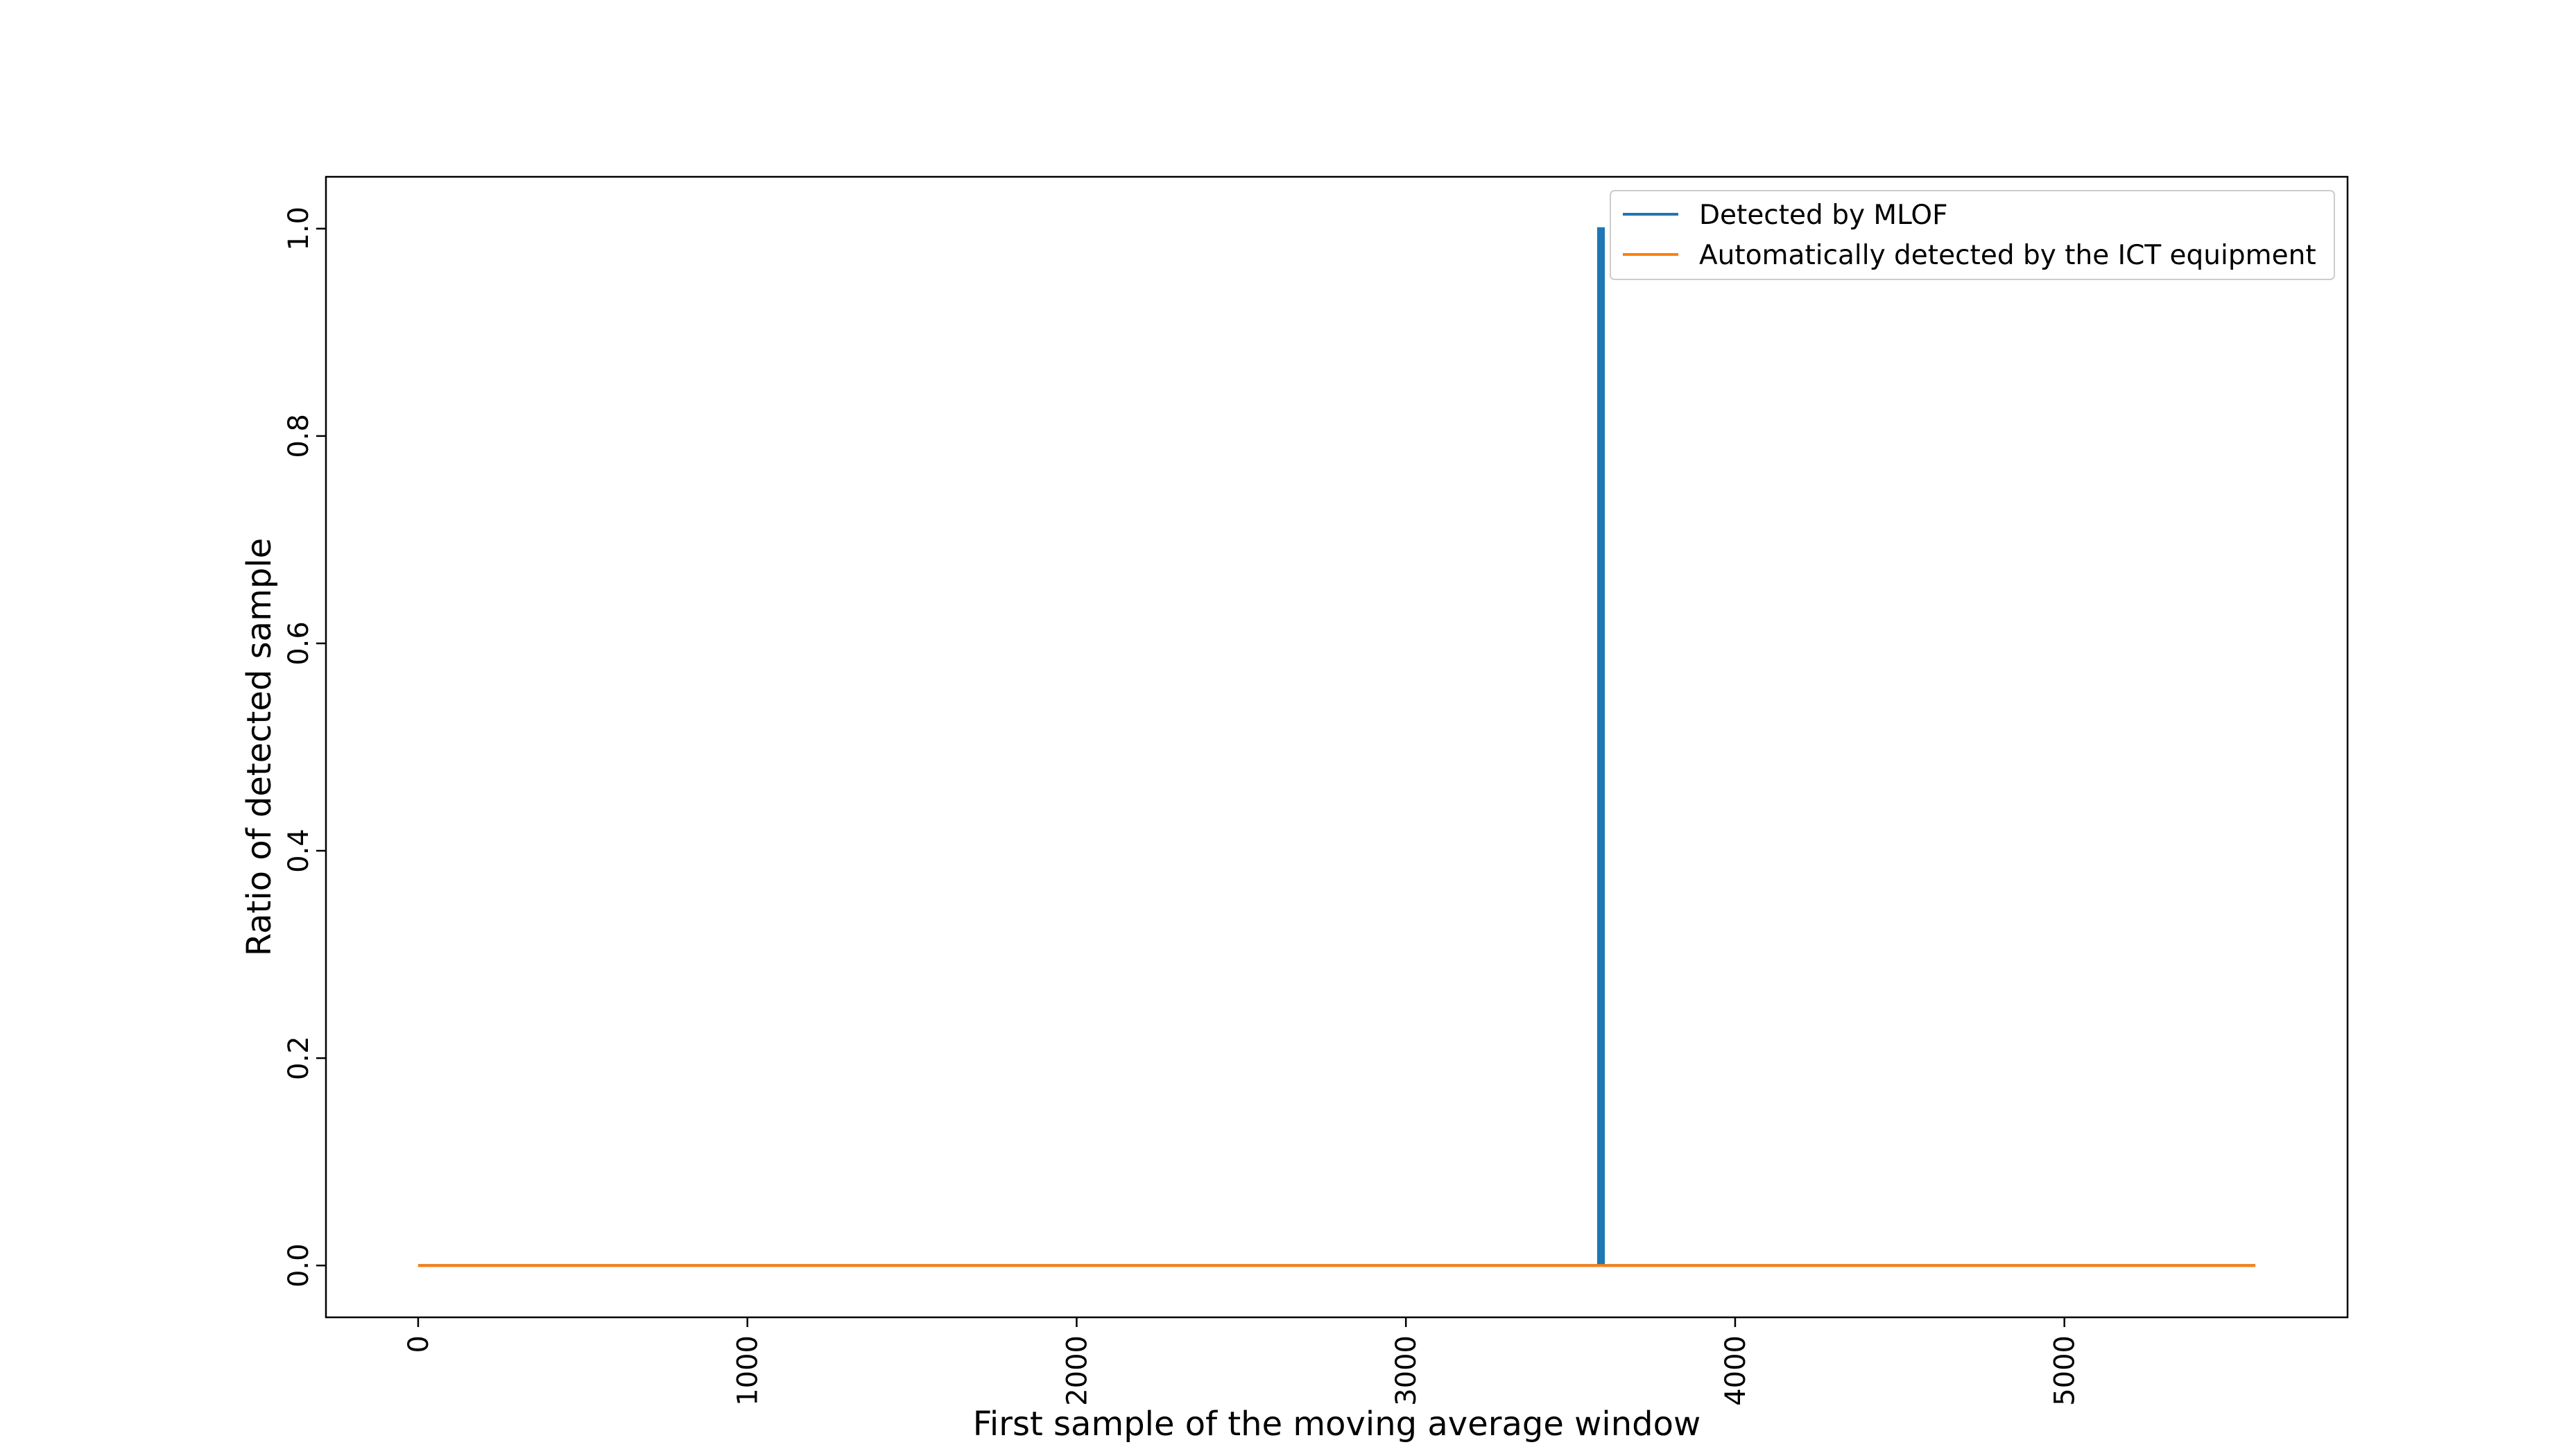 This screenshot has height=1456, width=2566. What do you see at coordinates (1736, 1370) in the screenshot?
I see `x-tick-label: 4000` at bounding box center [1736, 1370].